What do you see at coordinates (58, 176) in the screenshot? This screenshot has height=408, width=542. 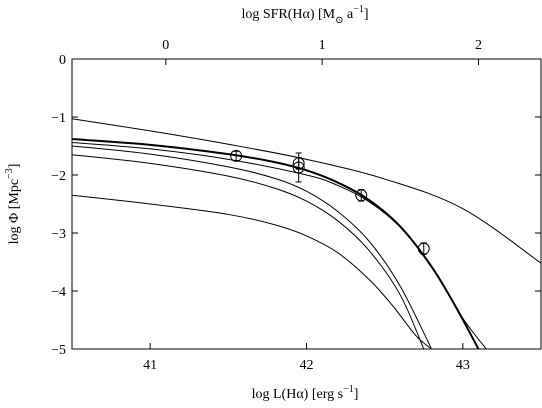 I see `y-tick-label: −2` at bounding box center [58, 176].